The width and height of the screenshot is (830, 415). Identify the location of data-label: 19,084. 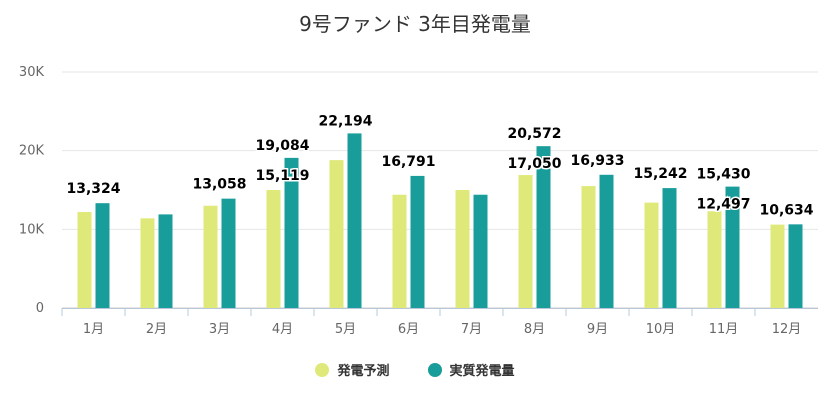
(282, 146).